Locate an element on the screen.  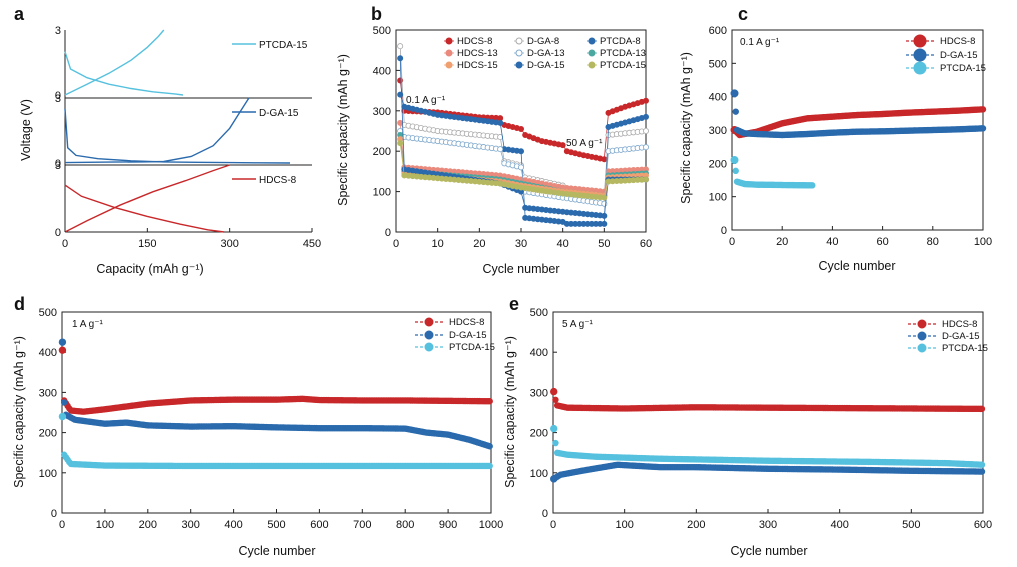
panel-a-xtick-label: 450 is located at coordinates (312, 244).